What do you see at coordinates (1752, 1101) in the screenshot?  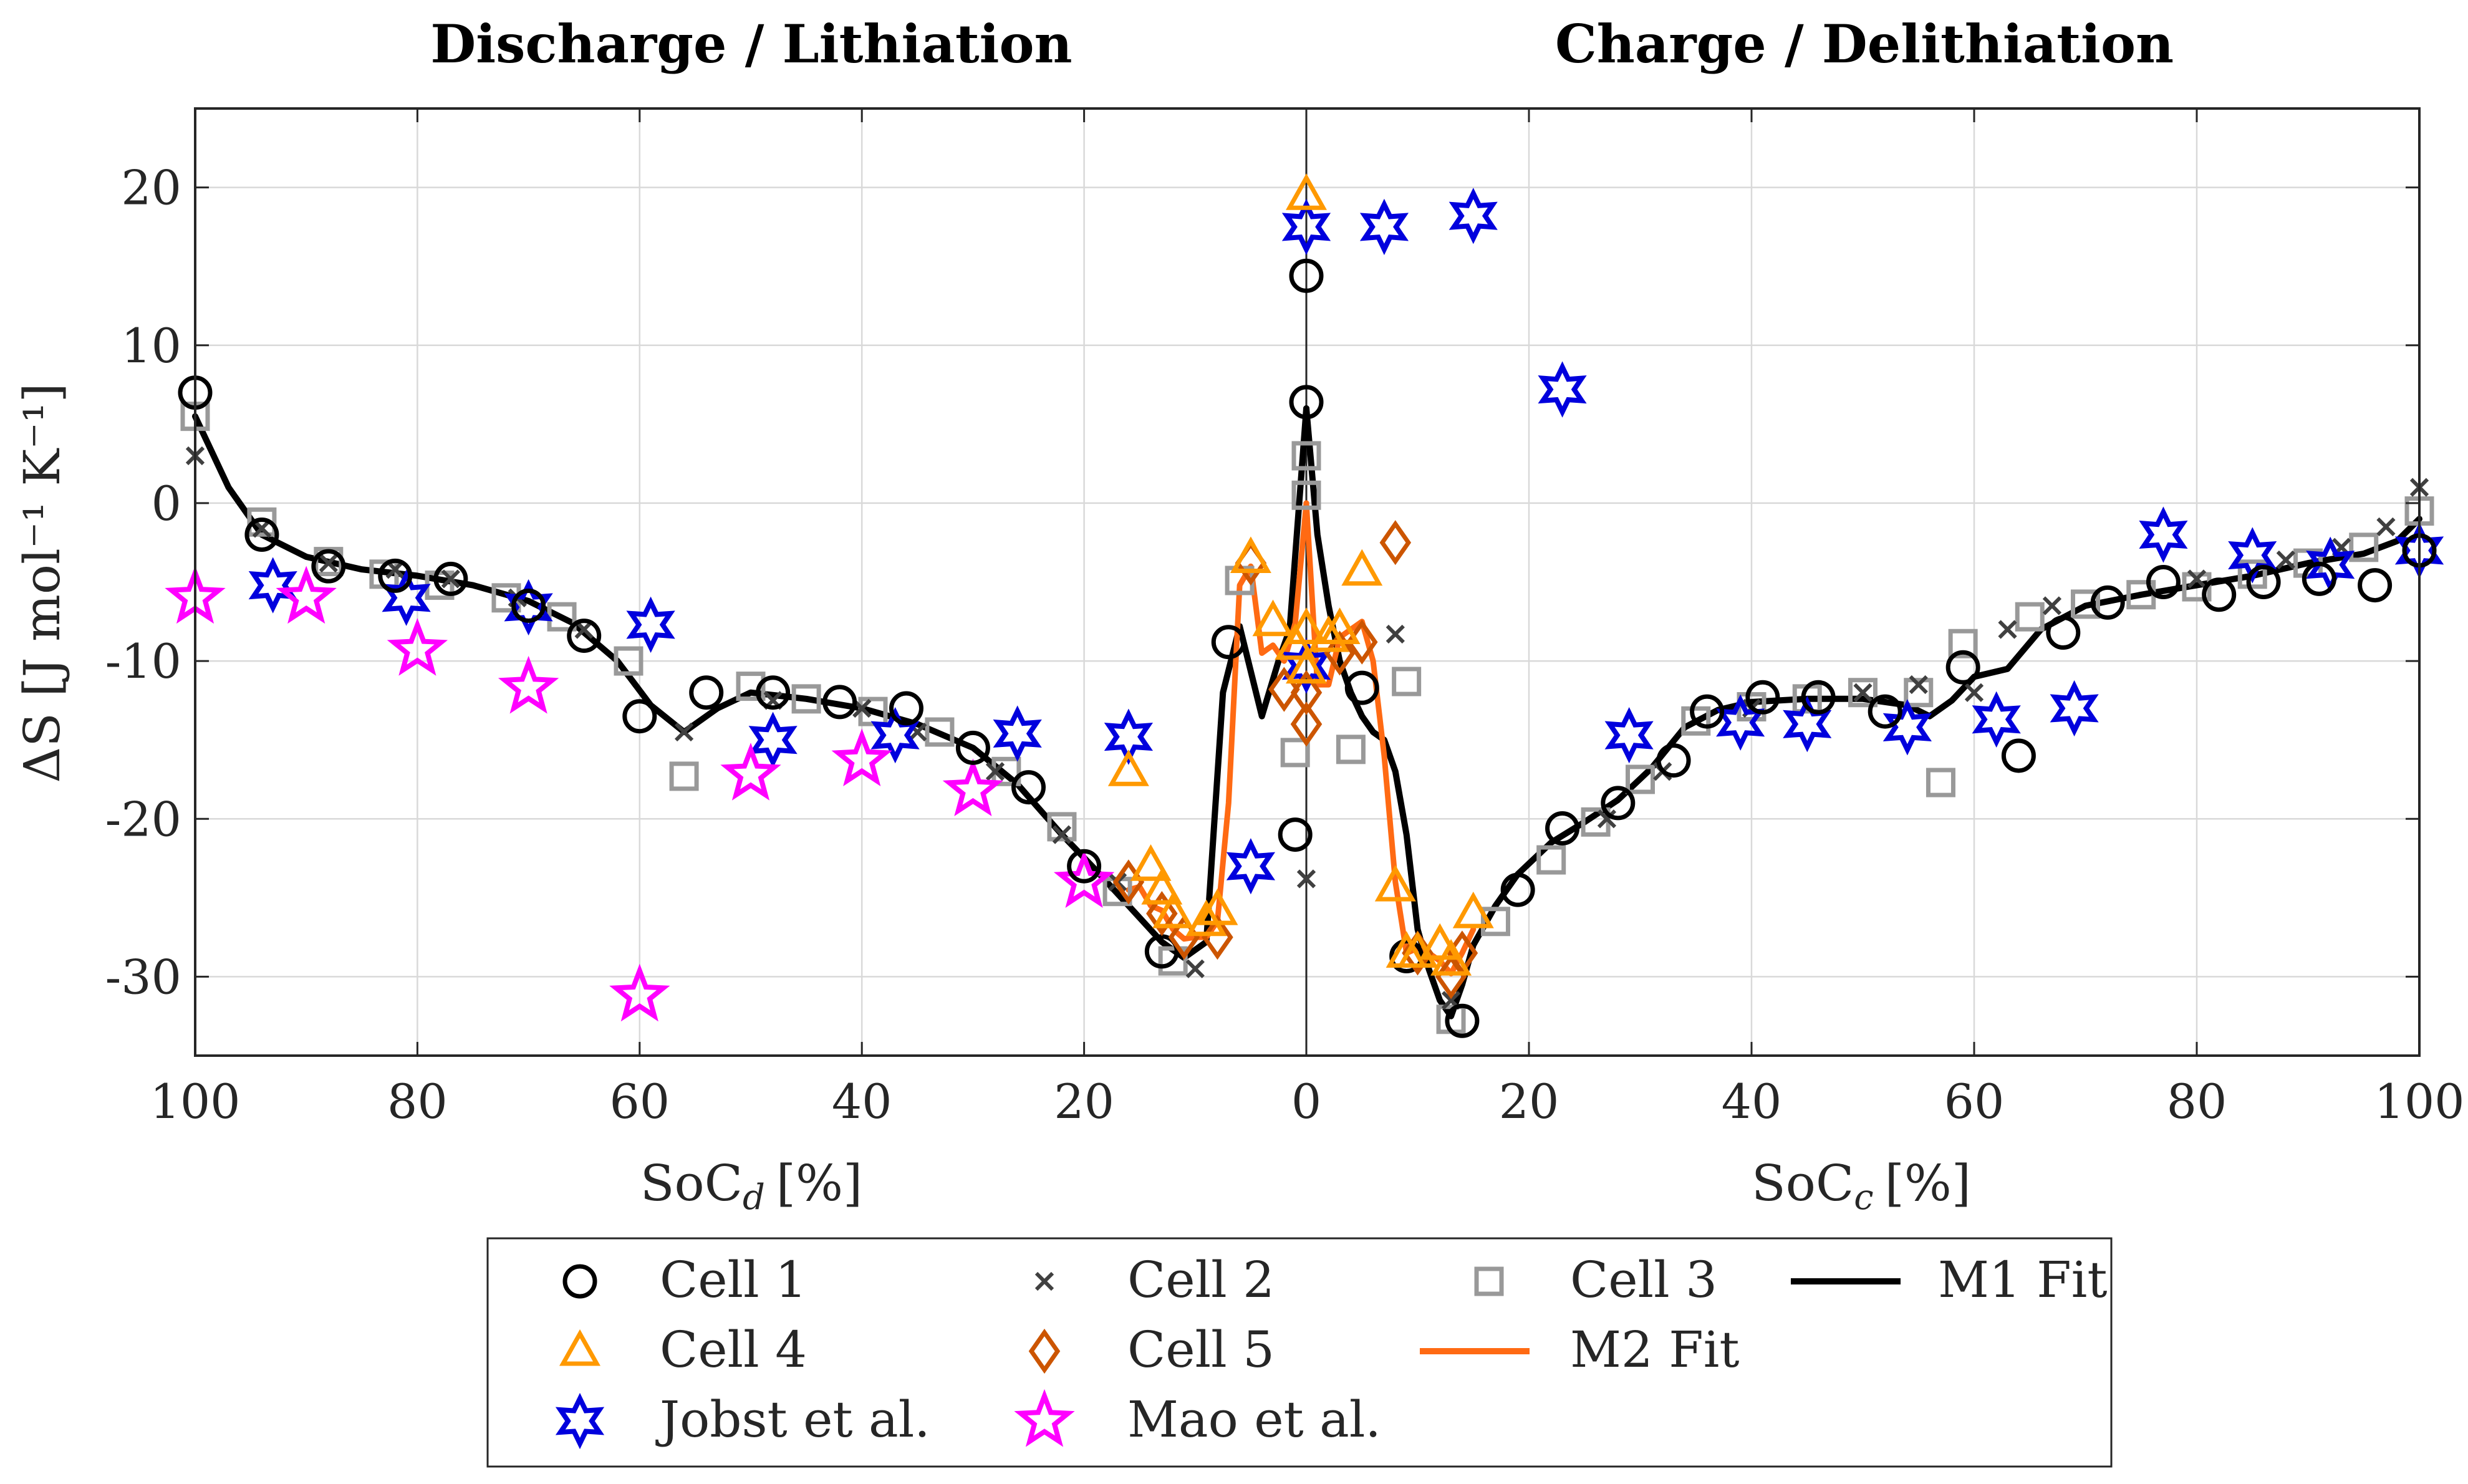 I see `x-tick-label: 40` at bounding box center [1752, 1101].